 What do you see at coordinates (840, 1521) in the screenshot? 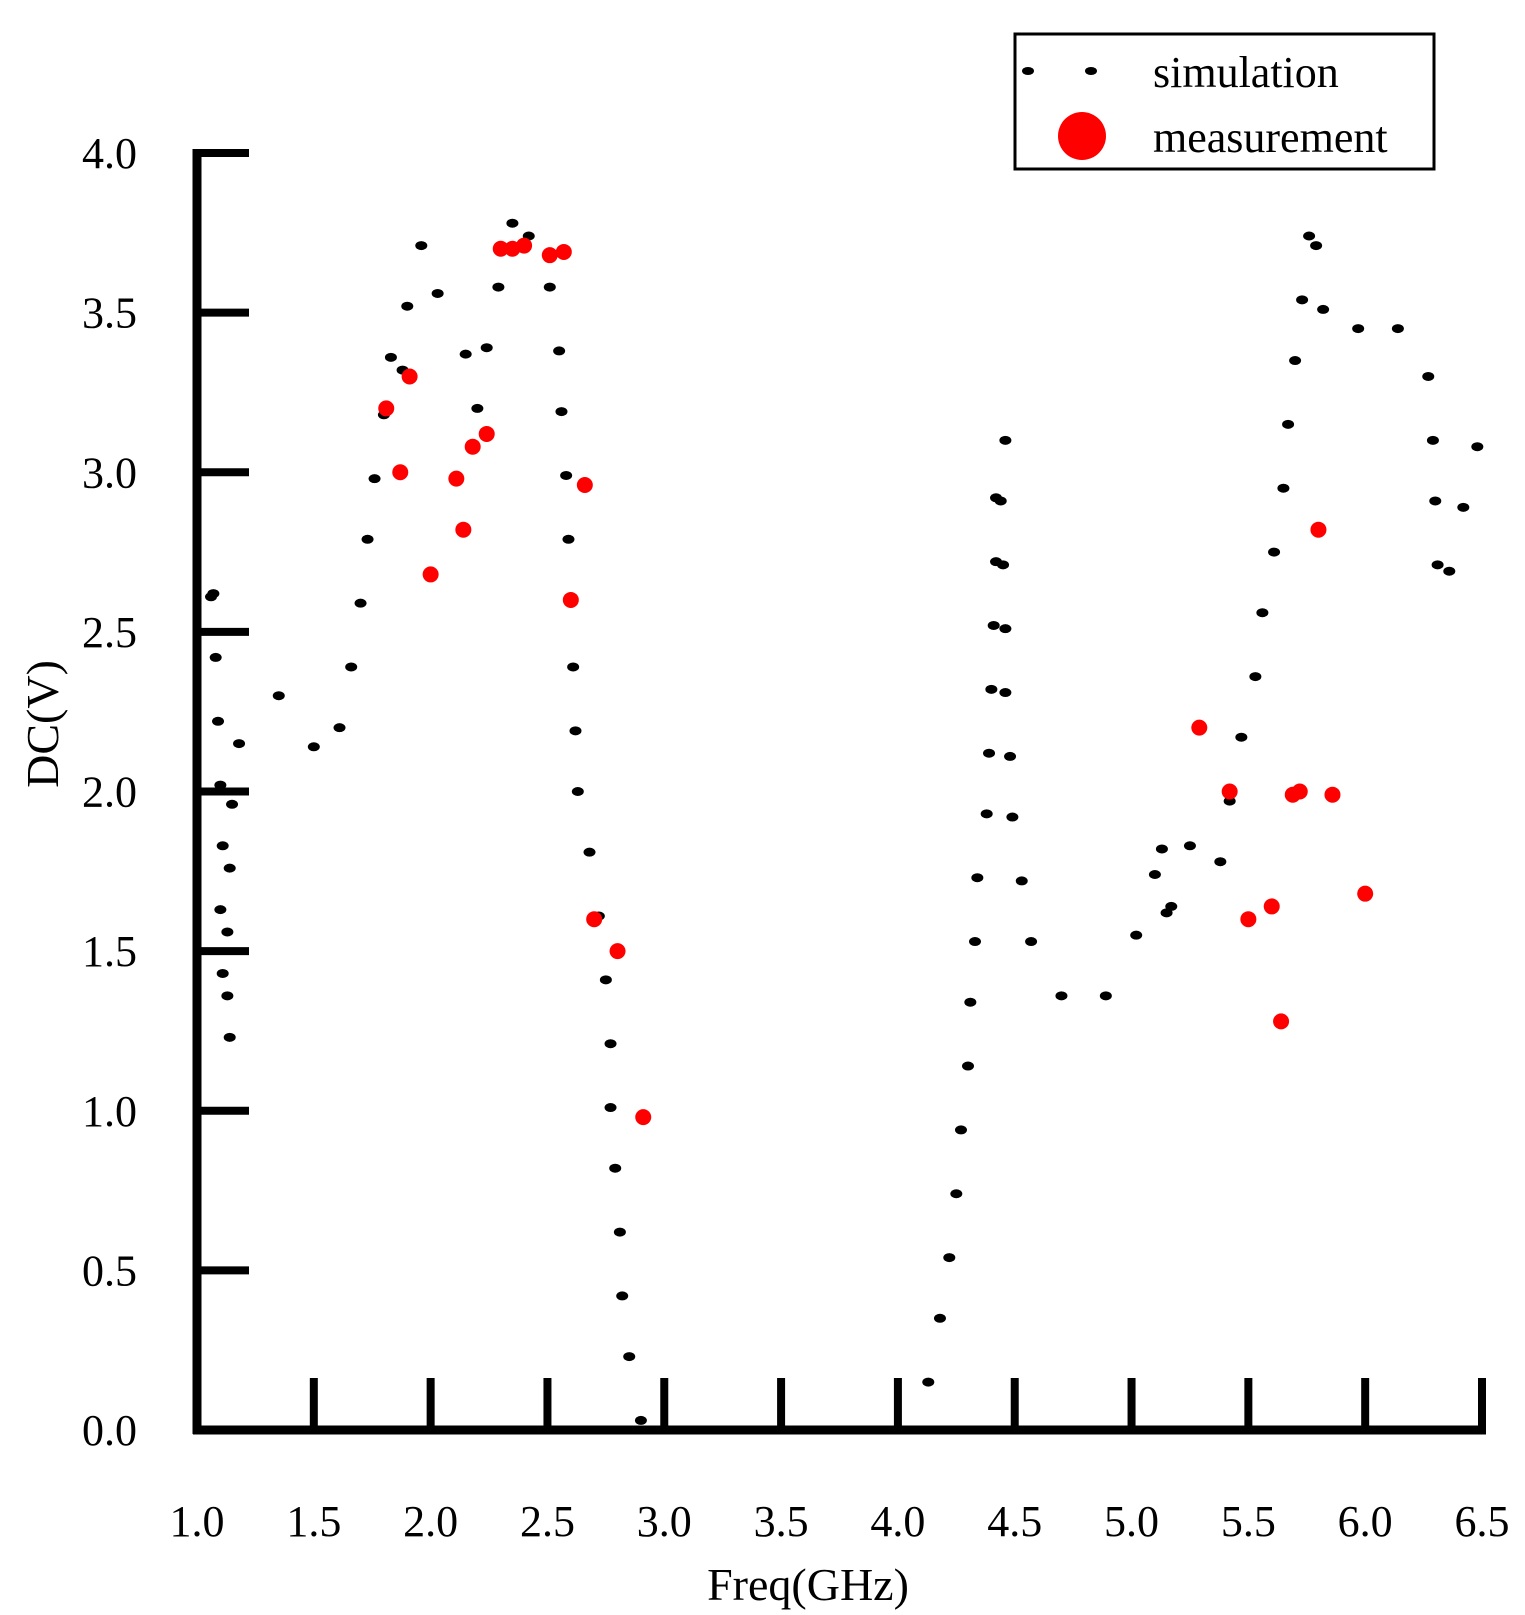
I see `x-tick-labels: 1.0 1.5 2.0 2.5 3.0 3.5 4.0 4.5 5.0 5.5 6.0 6.5` at bounding box center [840, 1521].